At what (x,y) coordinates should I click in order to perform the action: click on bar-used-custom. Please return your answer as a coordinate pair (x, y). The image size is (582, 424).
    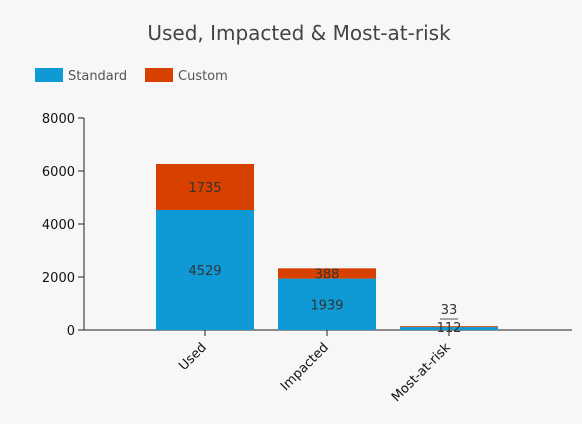
    Looking at the image, I should click on (205, 187).